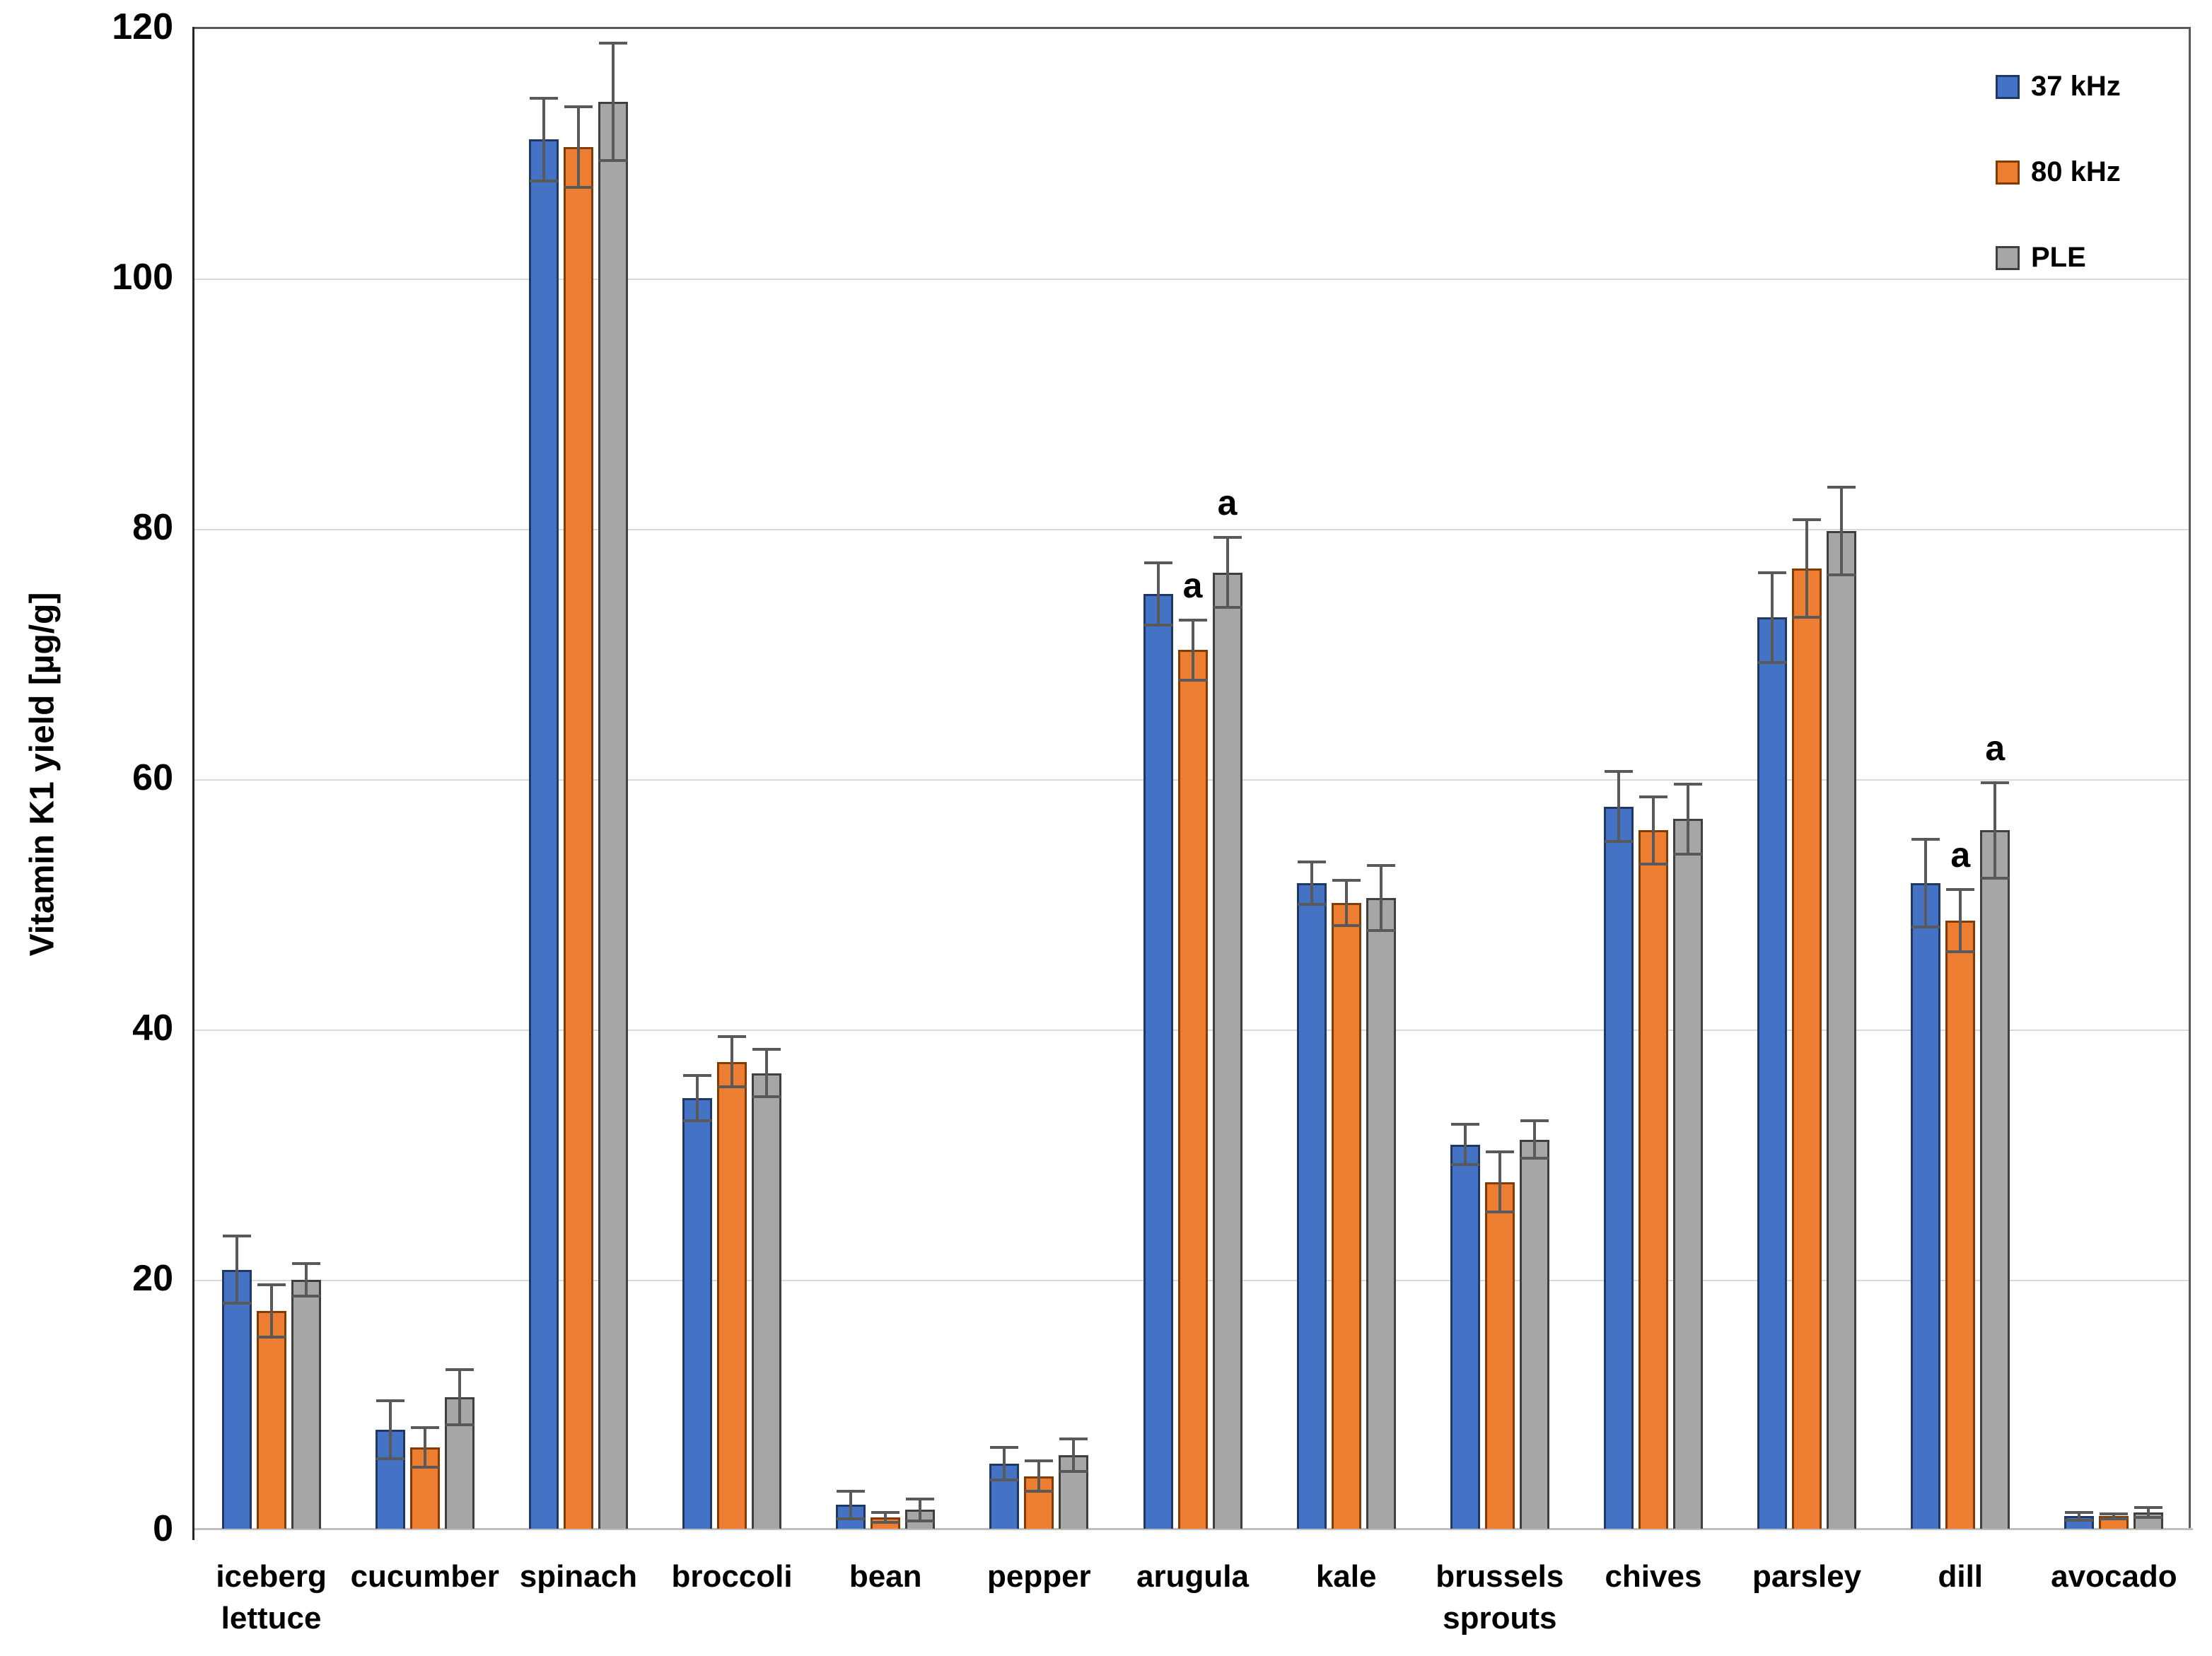 The image size is (2212, 1656). I want to click on y-tick-label-0: 0, so click(163, 1529).